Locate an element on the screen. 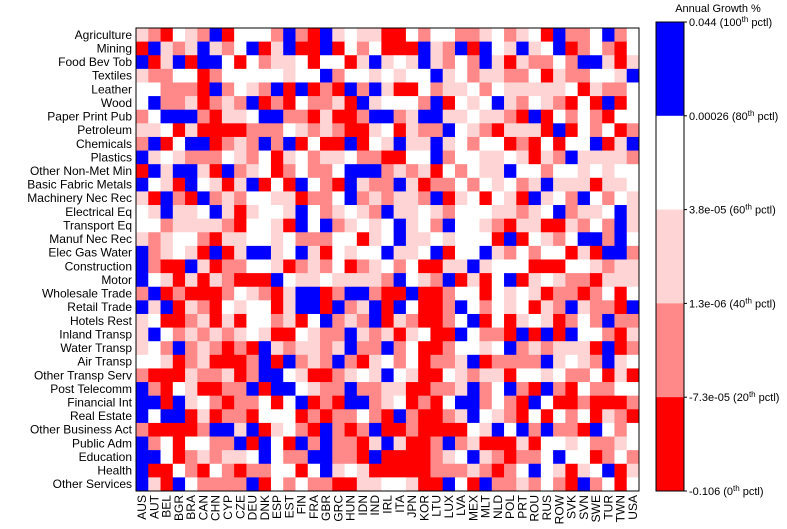 The image size is (787, 529). column-label: TUR is located at coordinates (608, 507).